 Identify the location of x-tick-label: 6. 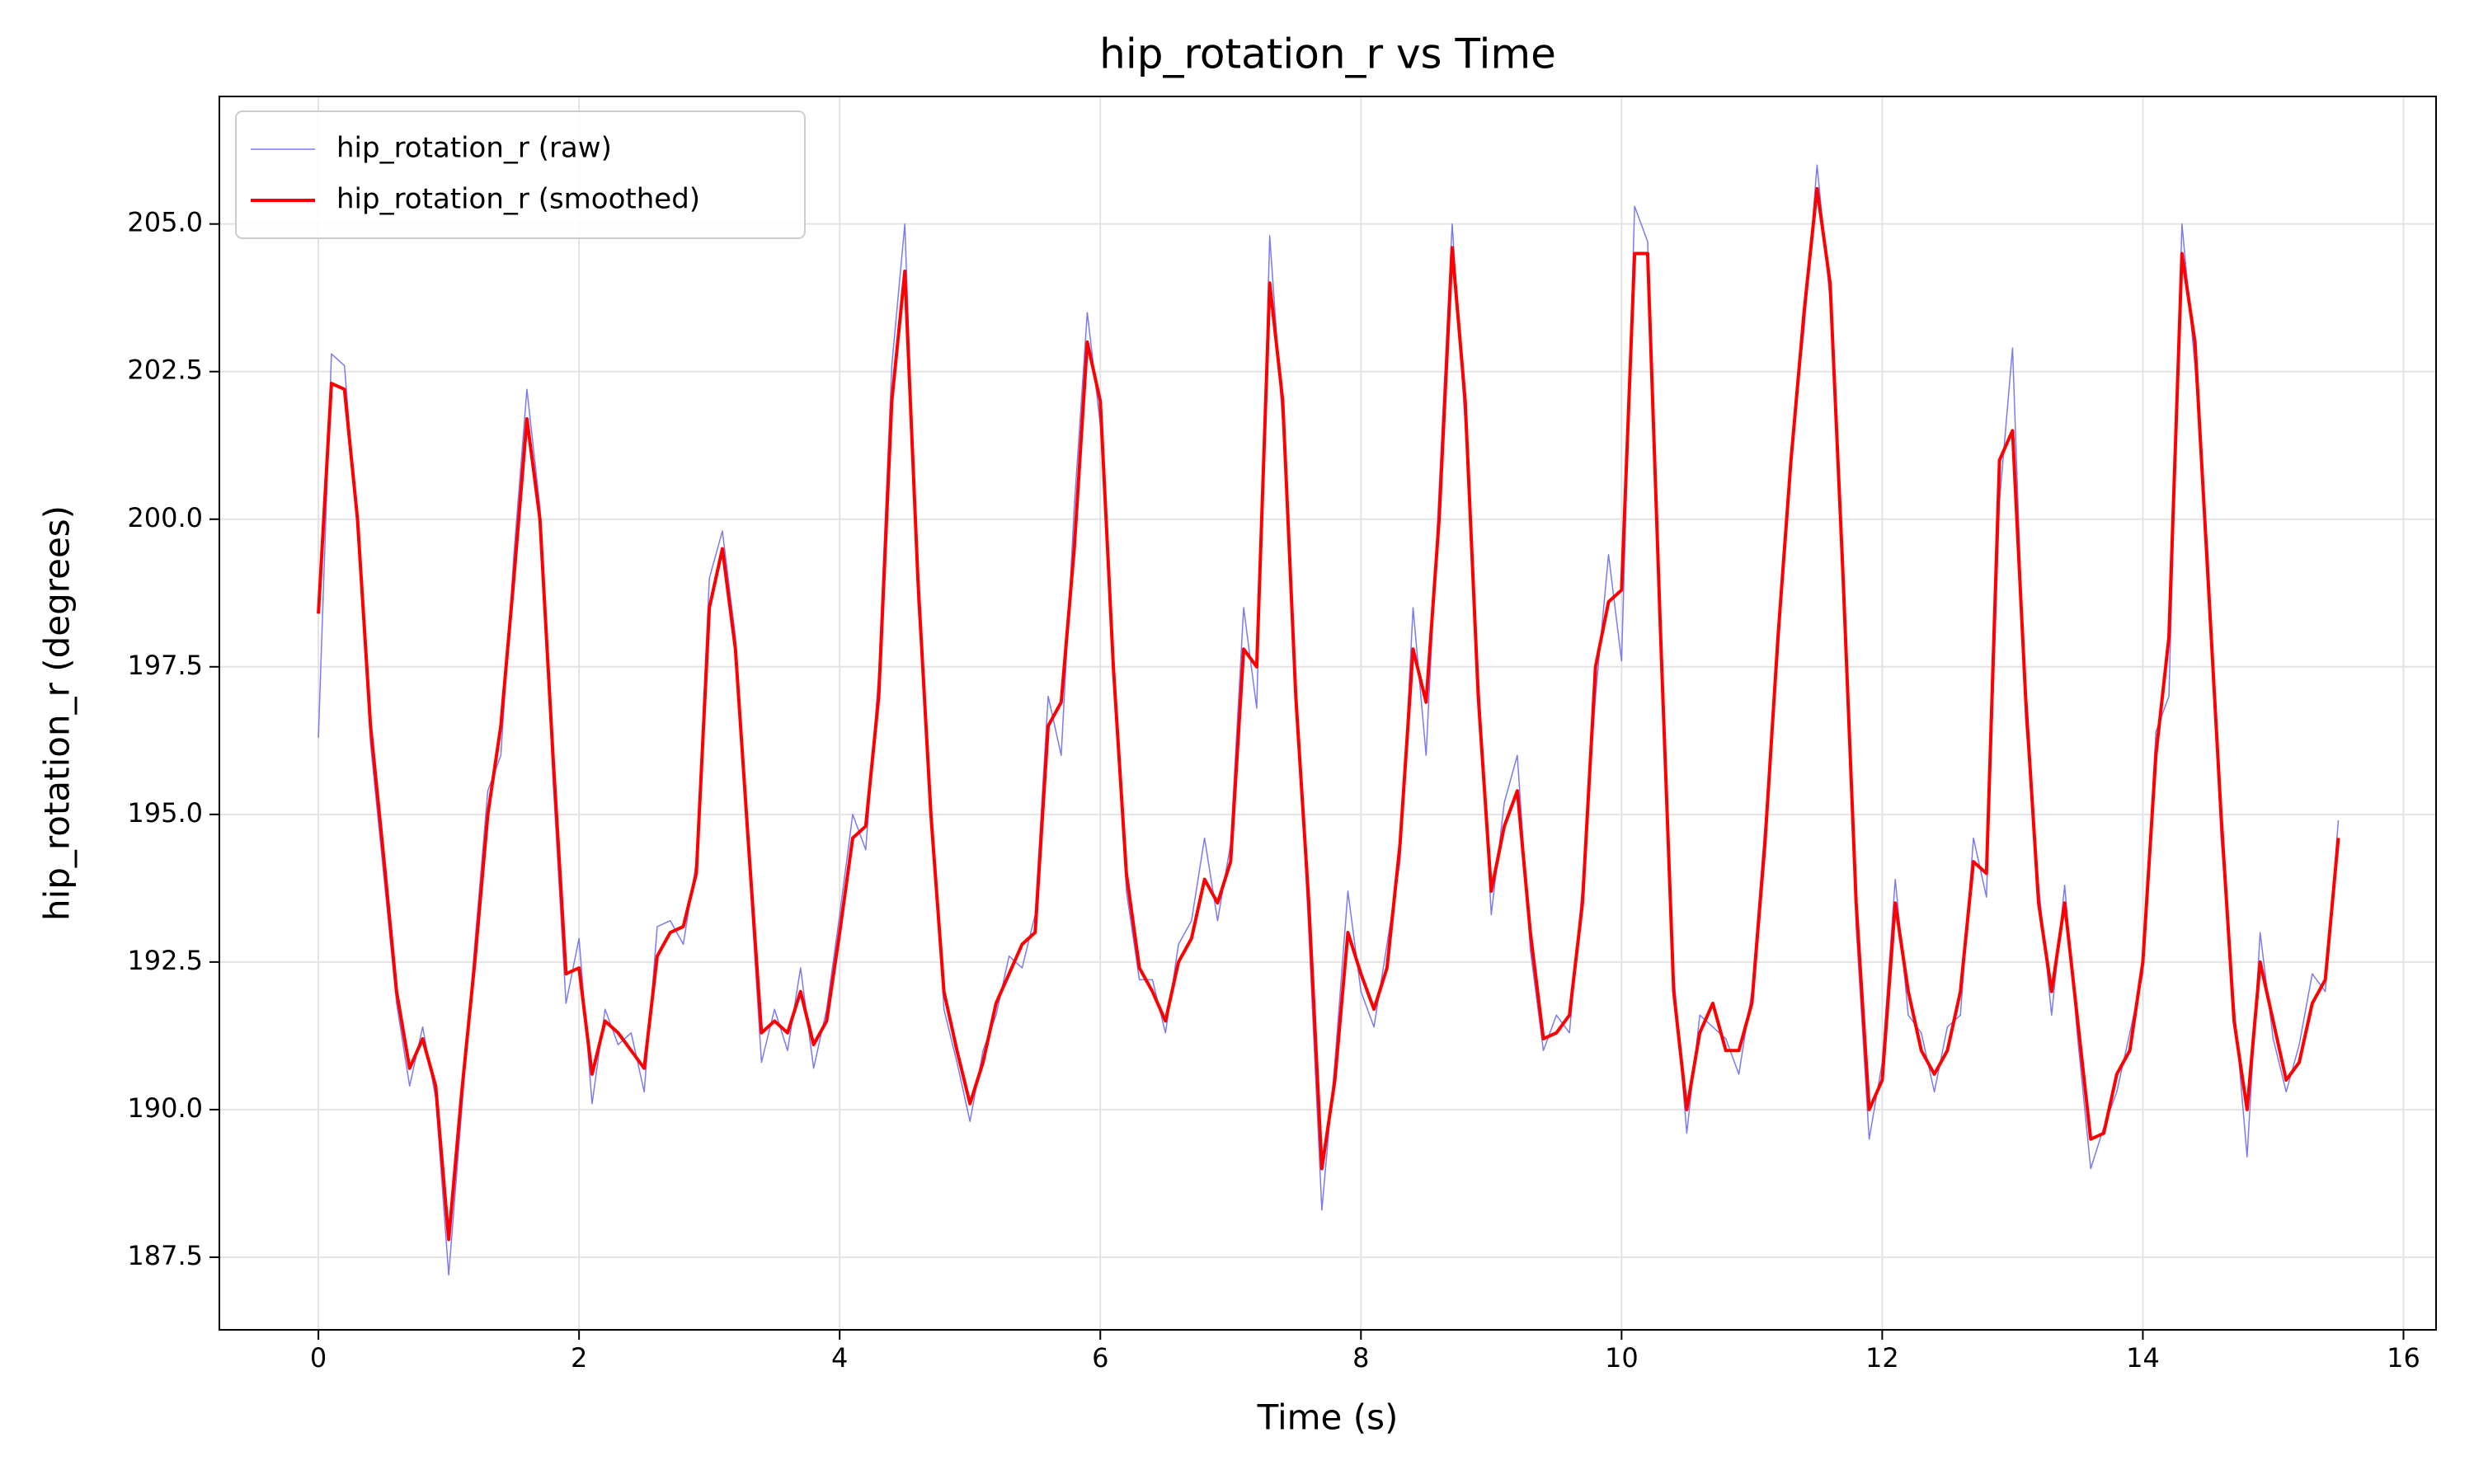
(1100, 1358).